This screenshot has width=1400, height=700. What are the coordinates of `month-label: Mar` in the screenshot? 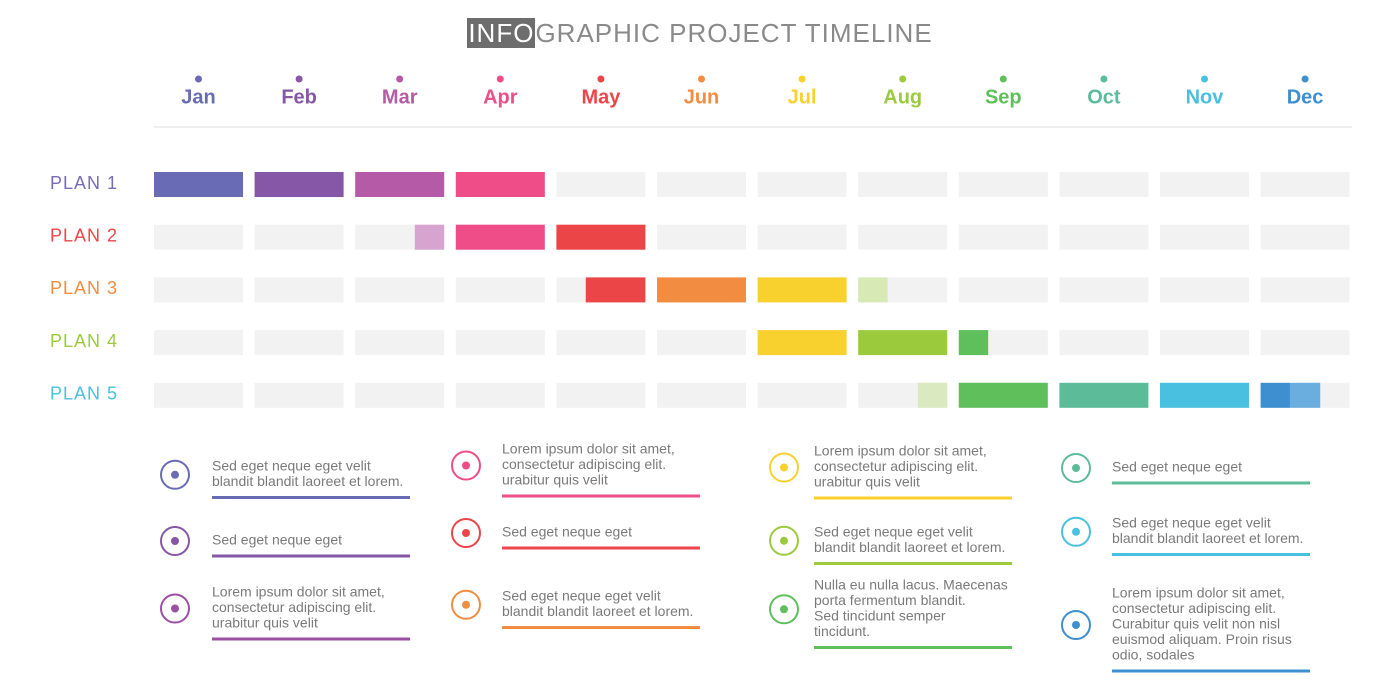 It's located at (400, 97).